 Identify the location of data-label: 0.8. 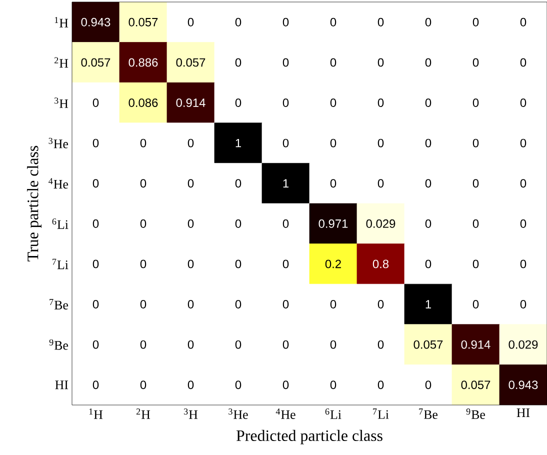
(380, 264).